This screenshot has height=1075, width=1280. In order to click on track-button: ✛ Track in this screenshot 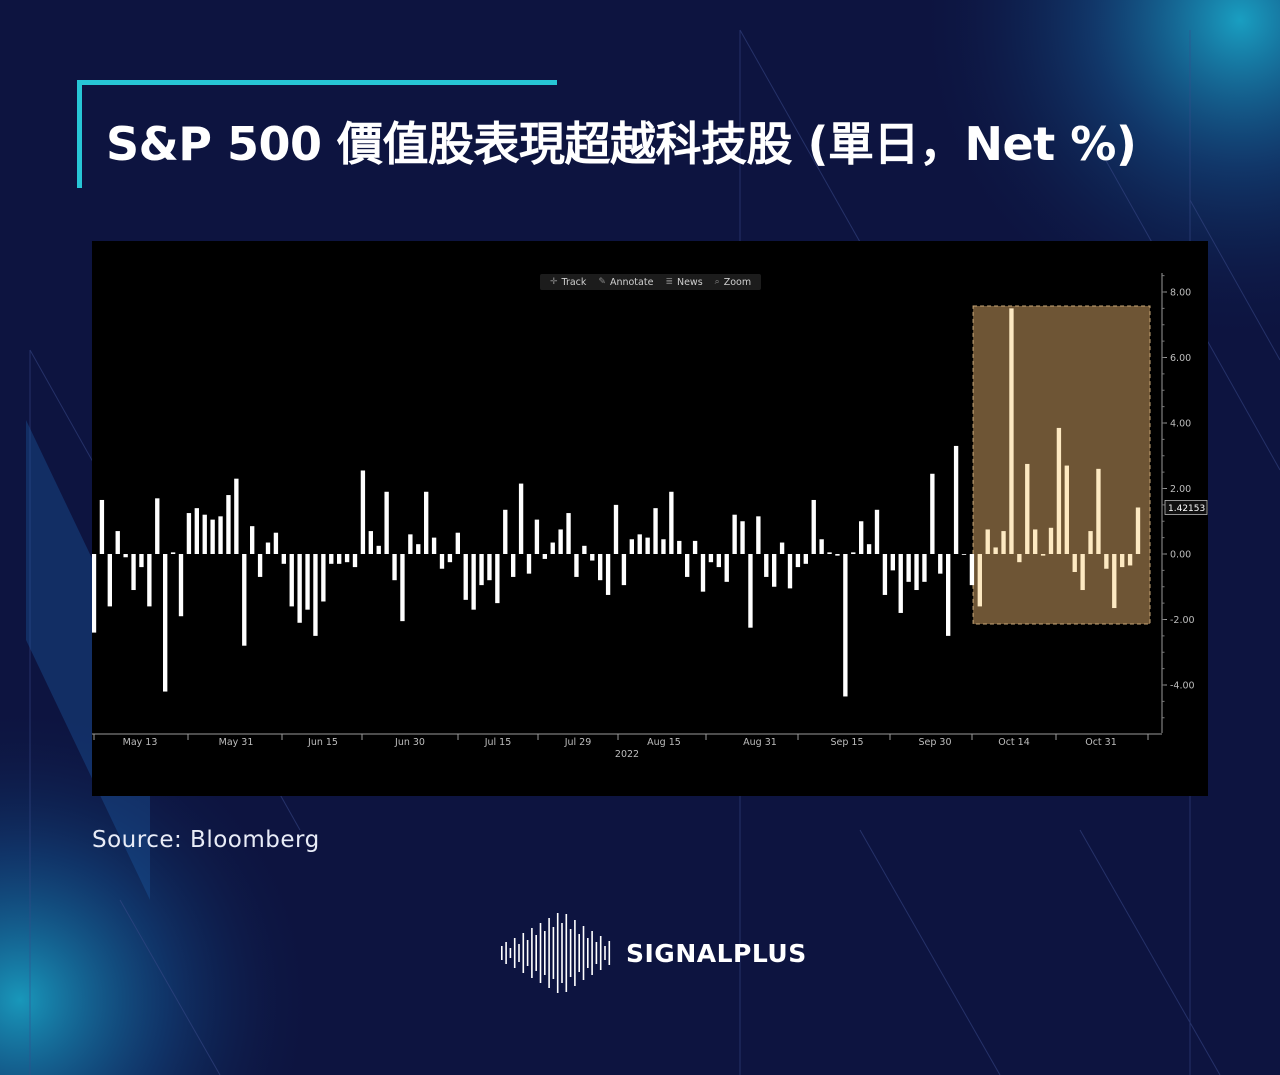, I will do `click(568, 282)`.